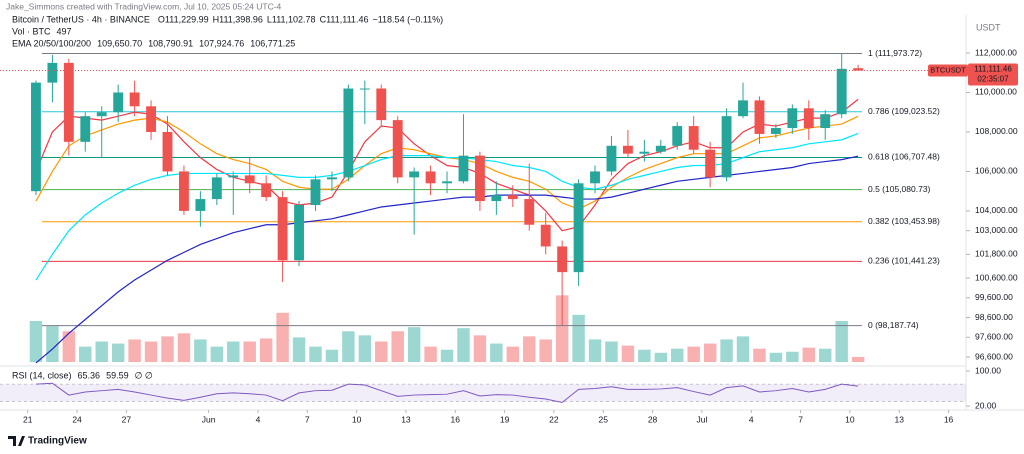  What do you see at coordinates (31, 31) in the screenshot?
I see `legend-text: Vol · BTC` at bounding box center [31, 31].